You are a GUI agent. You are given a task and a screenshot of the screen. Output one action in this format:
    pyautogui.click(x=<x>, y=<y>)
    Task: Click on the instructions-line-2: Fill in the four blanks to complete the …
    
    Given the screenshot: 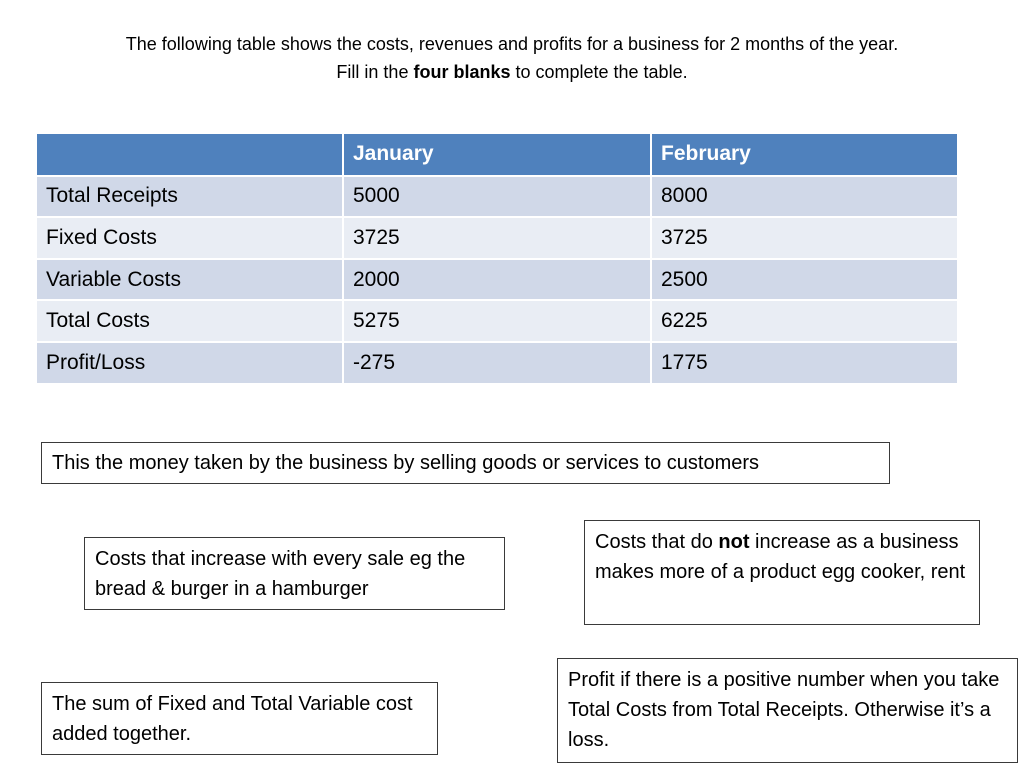 What is the action you would take?
    pyautogui.click(x=512, y=72)
    